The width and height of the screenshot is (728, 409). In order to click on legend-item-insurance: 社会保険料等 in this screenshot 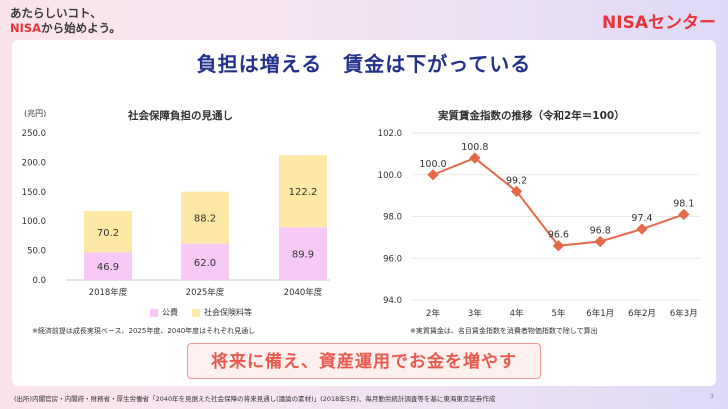, I will do `click(222, 312)`.